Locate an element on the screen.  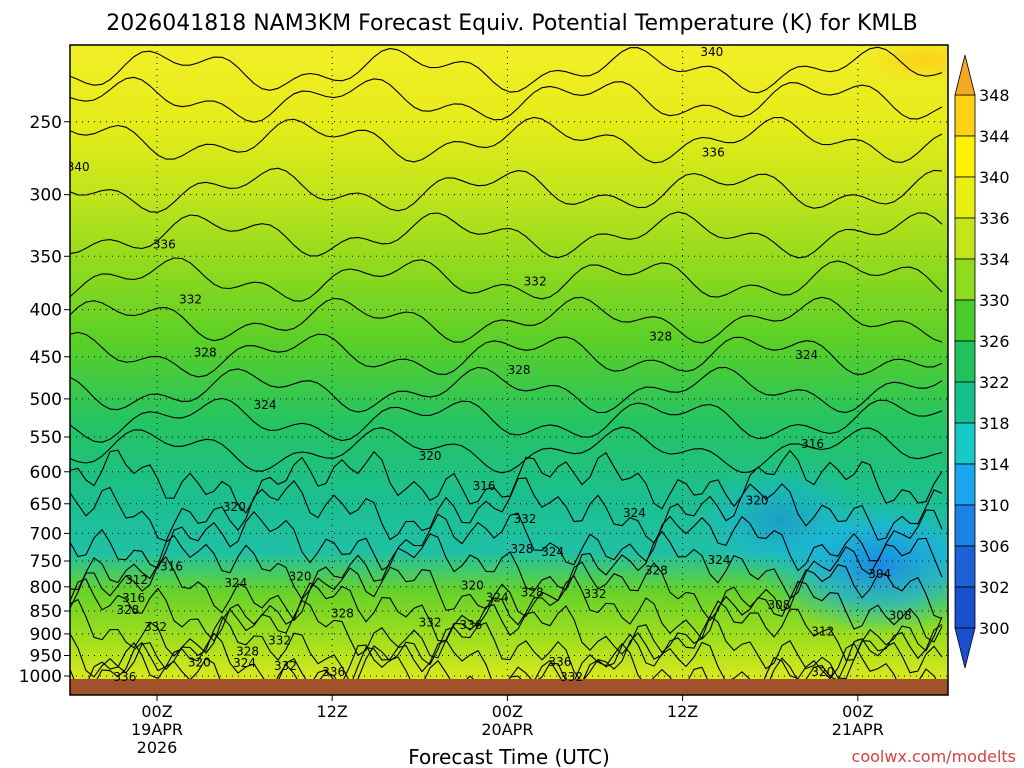
x-tick-label: 21APR is located at coordinates (858, 729).